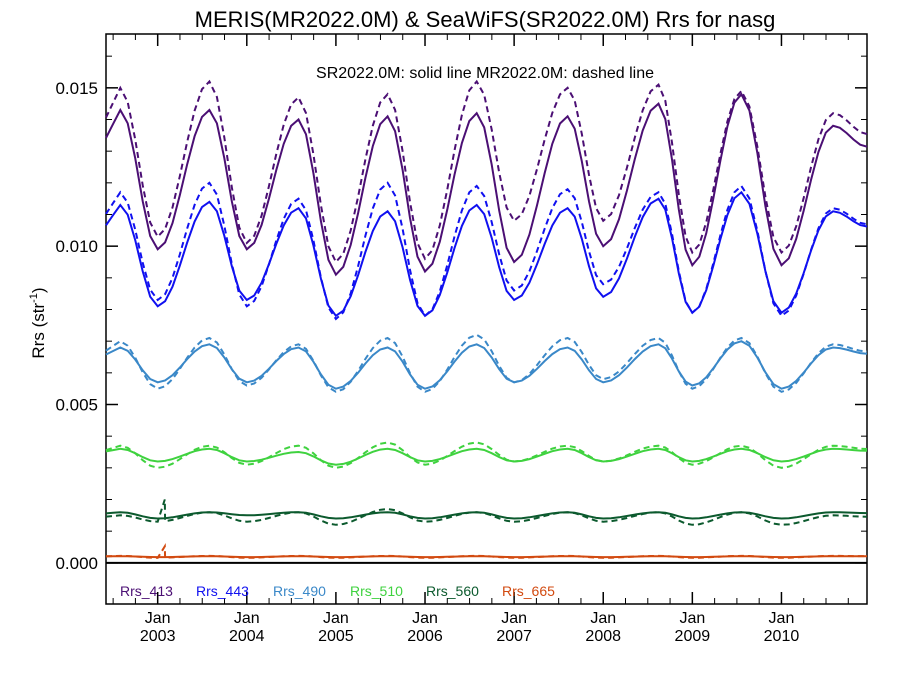 The image size is (900, 675). Describe the element at coordinates (34, 298) in the screenshot. I see `y-axis-label-superscript: -1` at that location.